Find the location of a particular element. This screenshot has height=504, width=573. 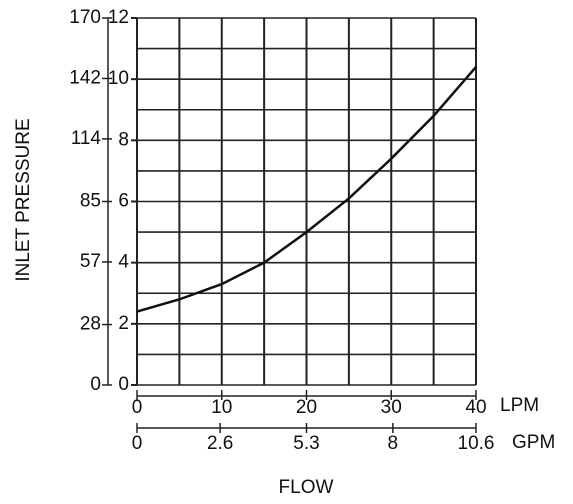

y-tick-label: 10 is located at coordinates (118, 78).